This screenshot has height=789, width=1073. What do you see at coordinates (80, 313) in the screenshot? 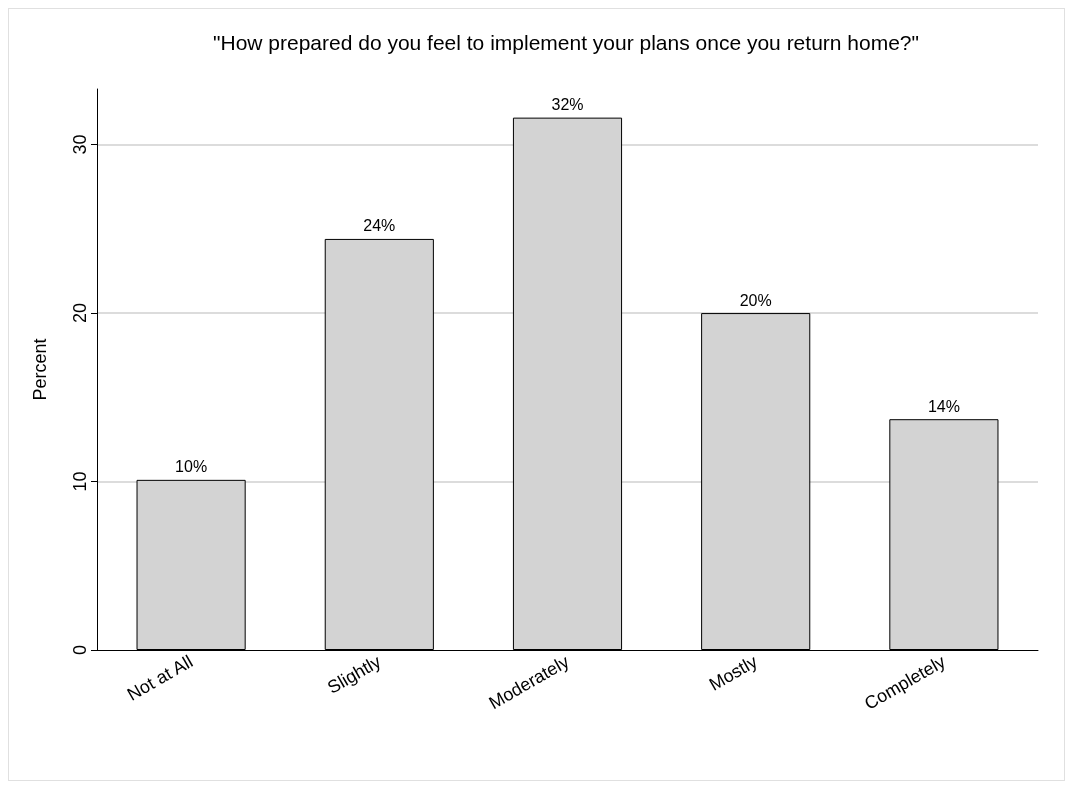
I see `y-tick-label: 20` at bounding box center [80, 313].